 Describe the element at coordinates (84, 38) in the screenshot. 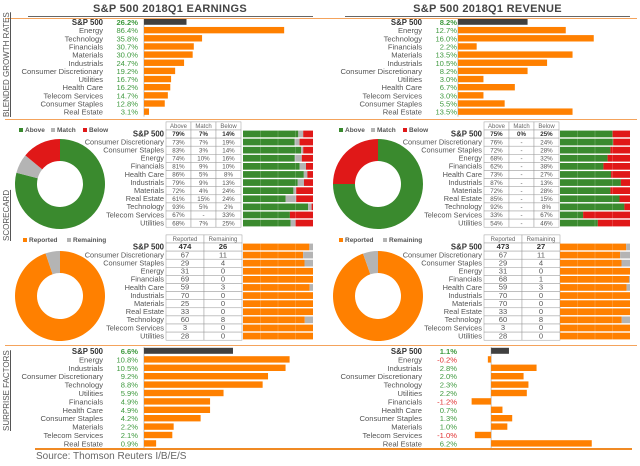

I see `category-label-technology: Technology` at that location.